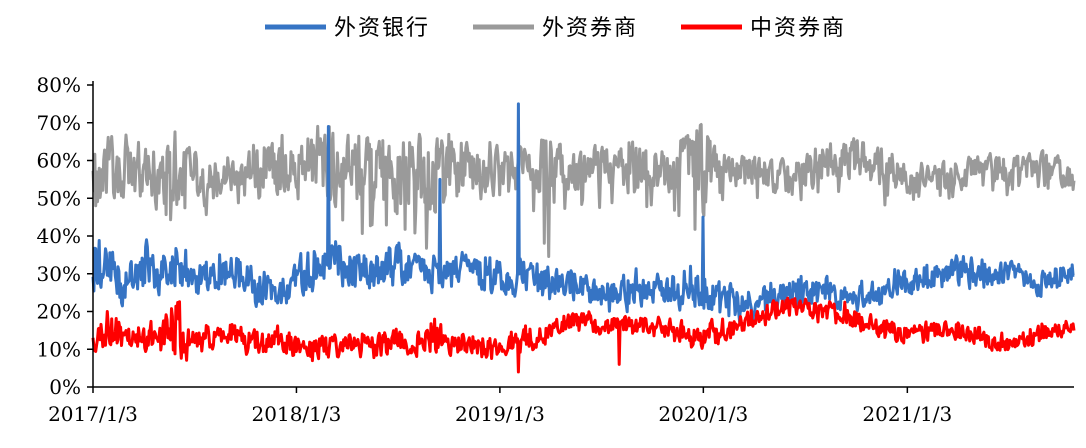 The image size is (1086, 448). Describe the element at coordinates (59, 236) in the screenshot. I see `y-tick-label: 40%` at that location.